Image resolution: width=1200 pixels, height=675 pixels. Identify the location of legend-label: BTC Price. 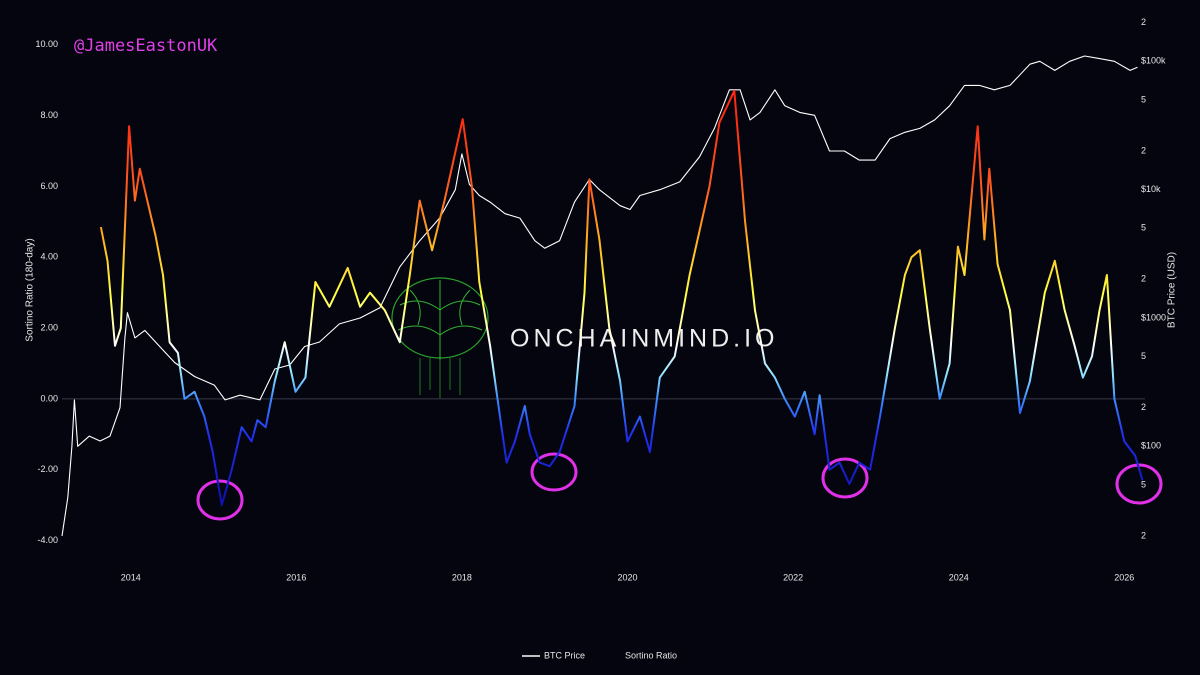
(564, 655).